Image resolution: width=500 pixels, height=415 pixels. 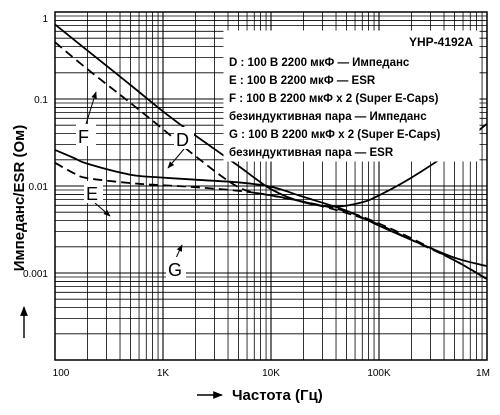 I want to click on pointer-e, so click(x=102, y=209).